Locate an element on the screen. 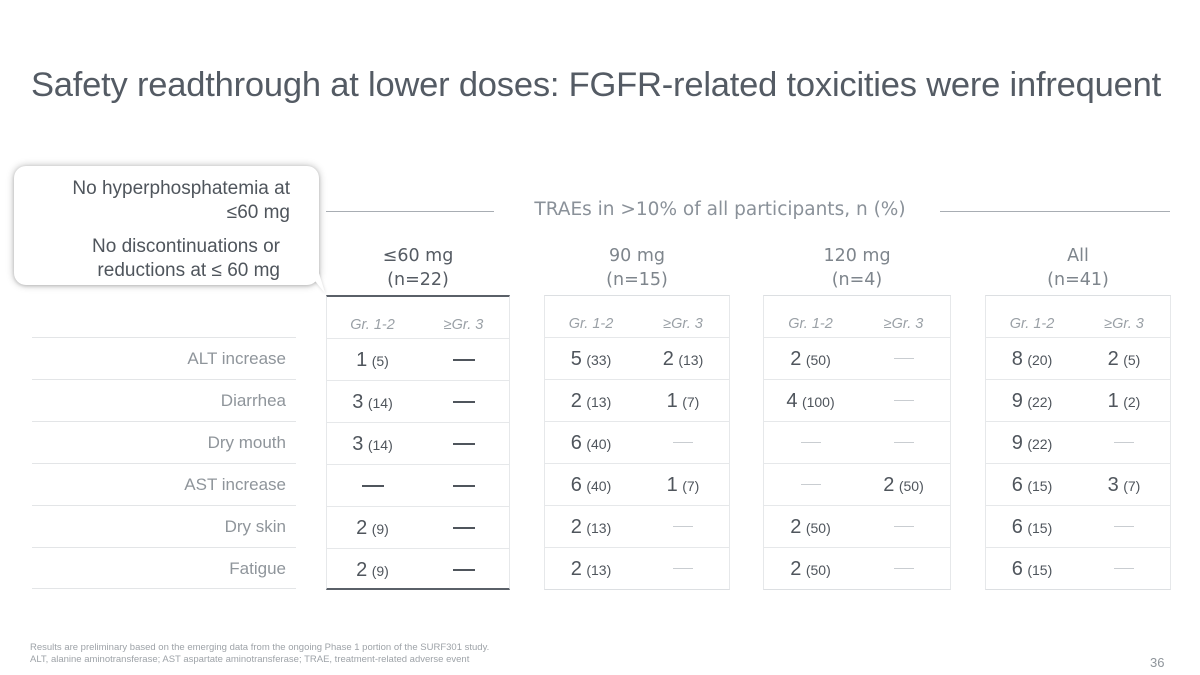  cell-grade-3-plus: 1 (7) is located at coordinates (683, 484).